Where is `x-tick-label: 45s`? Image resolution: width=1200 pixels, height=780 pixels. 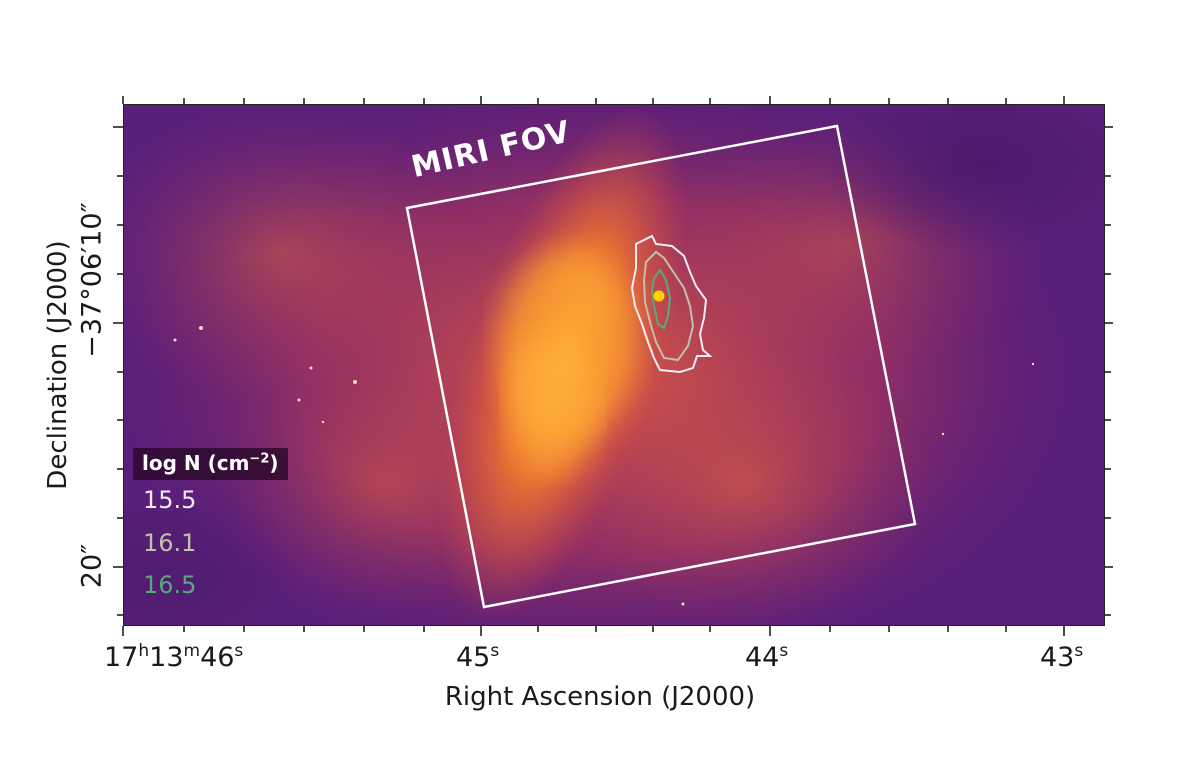
x-tick-label: 45s is located at coordinates (477, 657).